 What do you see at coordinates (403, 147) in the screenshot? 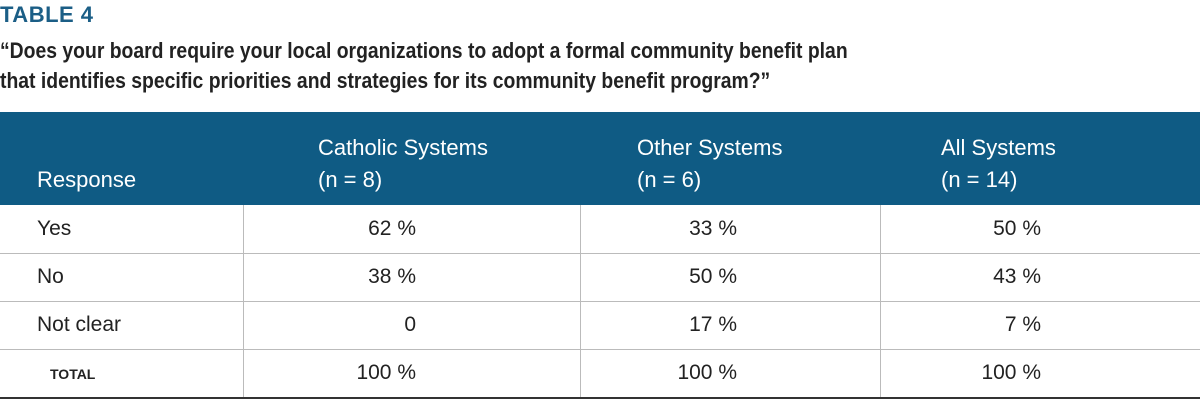
I see `header-cell: Catholic Systems` at bounding box center [403, 147].